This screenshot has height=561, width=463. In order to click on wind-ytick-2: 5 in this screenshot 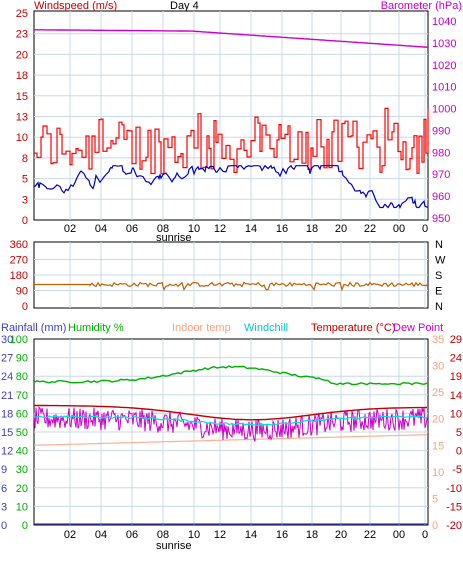, I will do `click(25, 180)`.